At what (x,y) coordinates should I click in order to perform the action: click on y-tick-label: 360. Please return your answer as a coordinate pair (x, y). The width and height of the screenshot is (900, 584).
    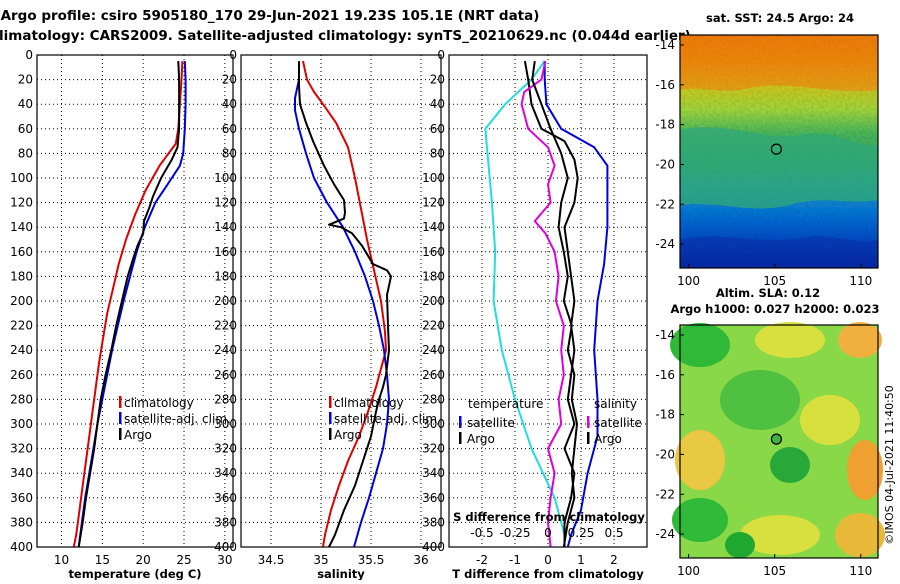
    Looking at the image, I should click on (225, 498).